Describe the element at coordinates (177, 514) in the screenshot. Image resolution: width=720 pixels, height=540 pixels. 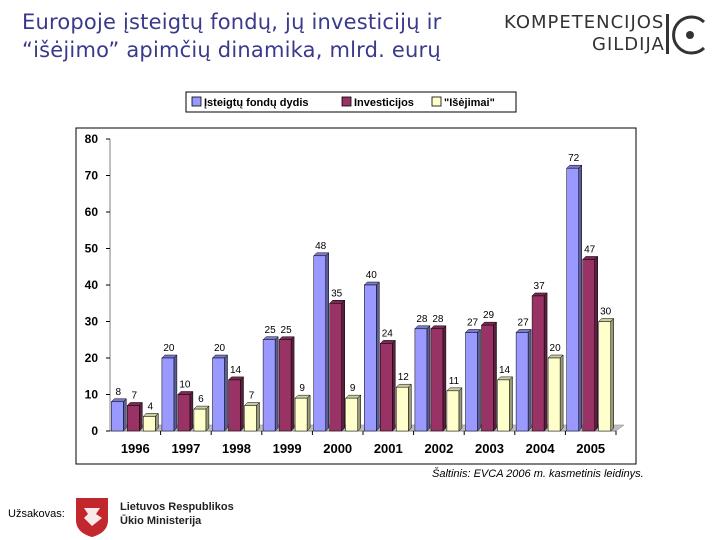
I see `ministry-name: Lietuvos Respublikos Ūkio Ministerija` at that location.